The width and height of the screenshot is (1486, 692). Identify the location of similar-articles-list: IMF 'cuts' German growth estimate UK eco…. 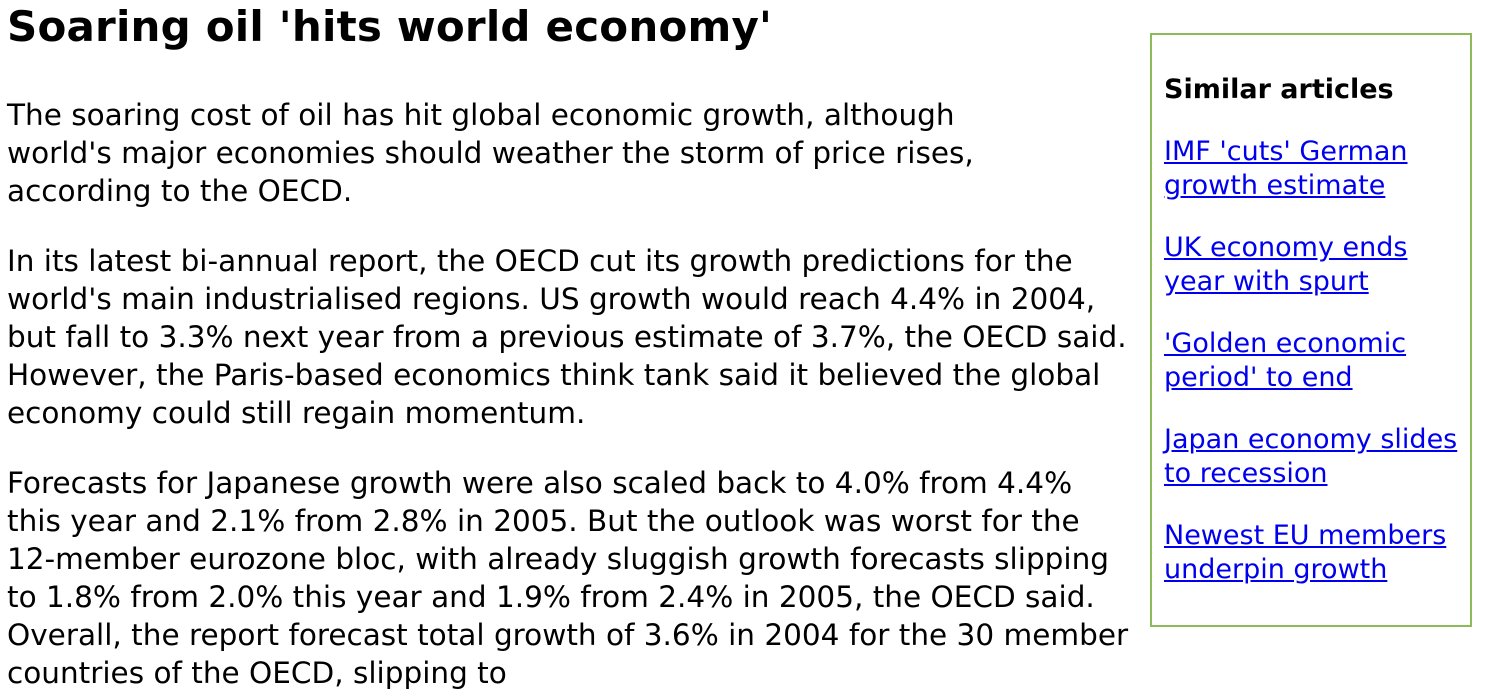
(1314, 375).